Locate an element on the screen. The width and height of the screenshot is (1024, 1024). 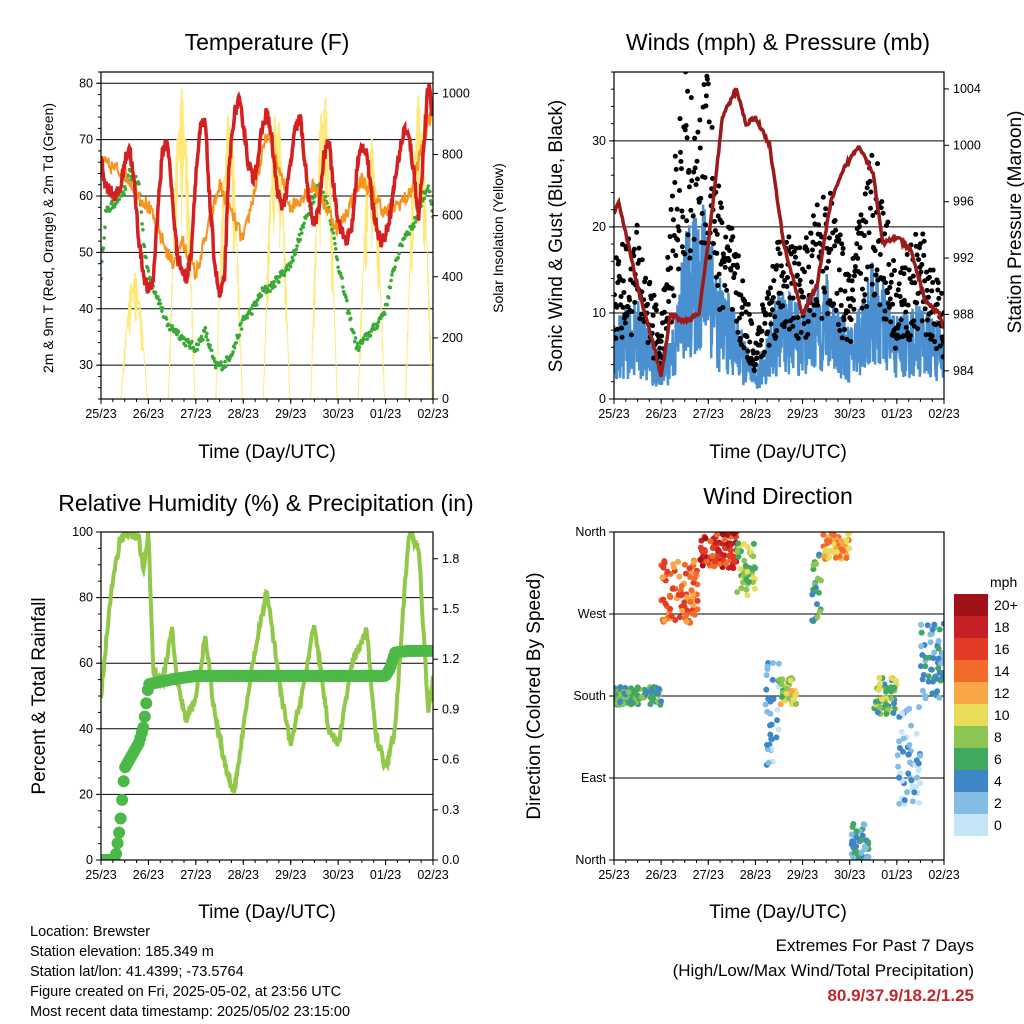
x-tick-label: 27/23 is located at coordinates (708, 414).